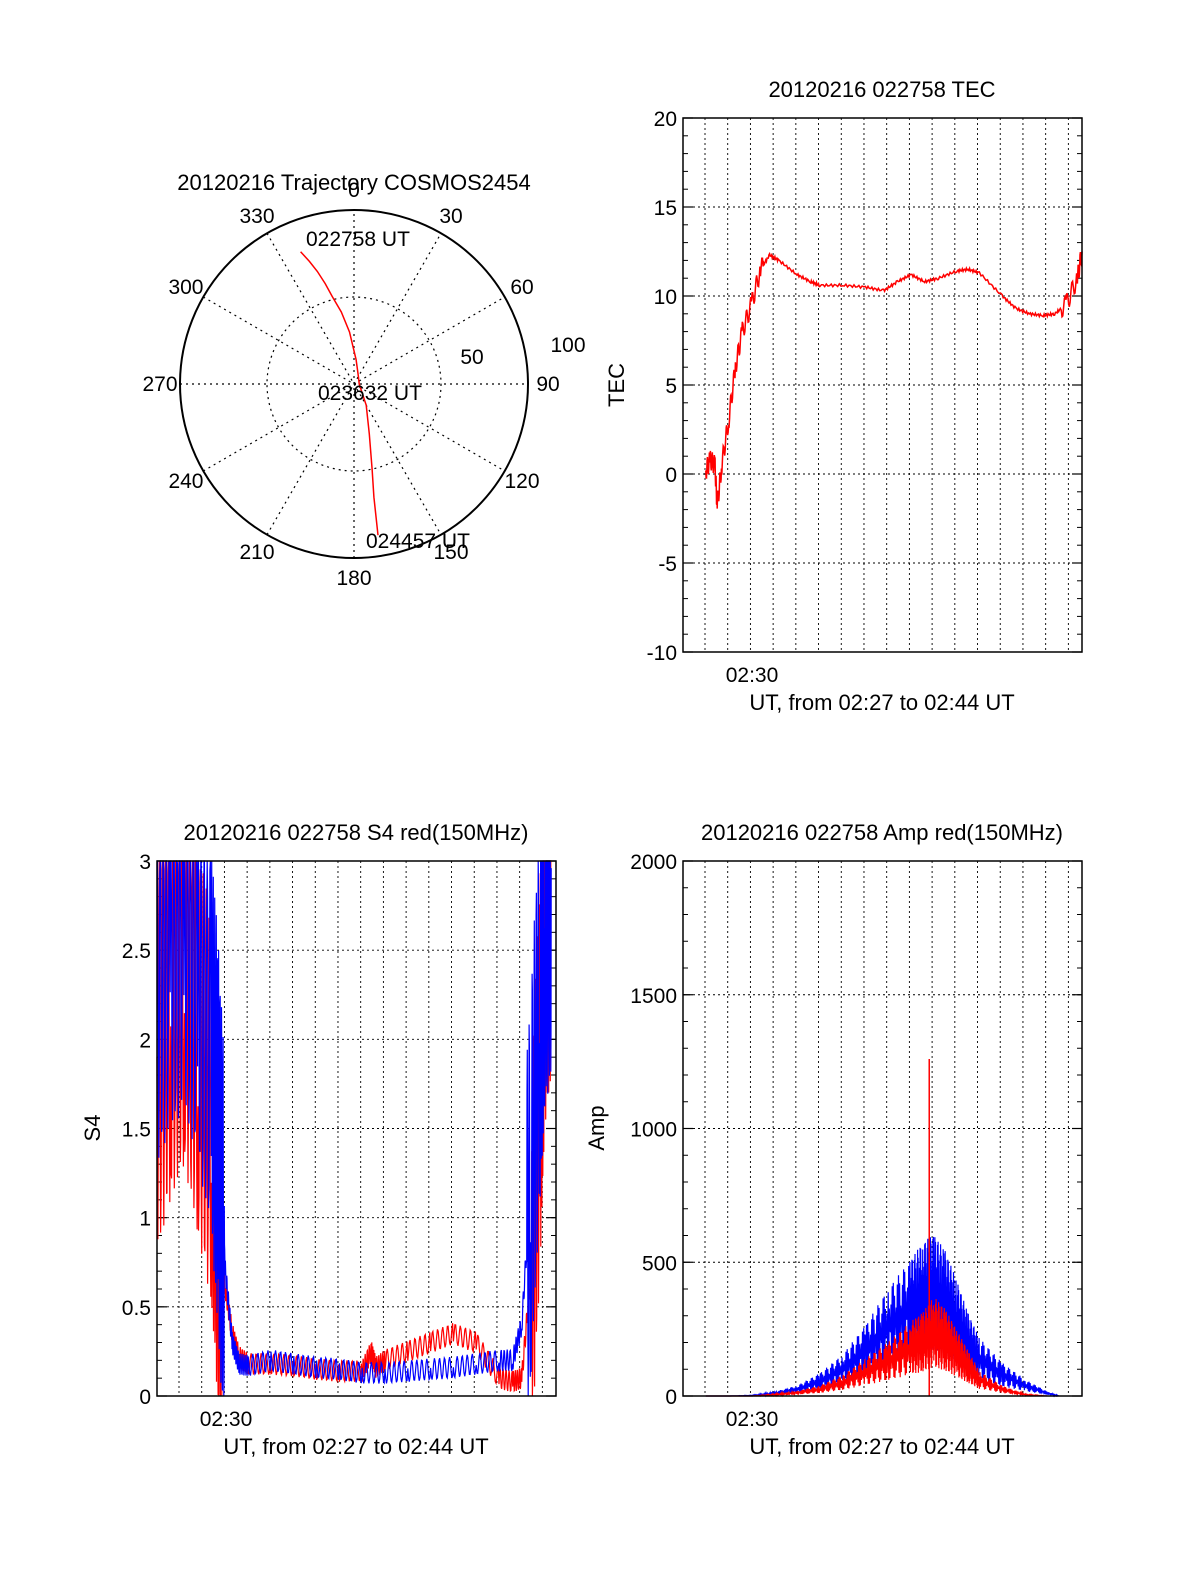 The height and width of the screenshot is (1580, 1200). What do you see at coordinates (653, 862) in the screenshot?
I see `amp-y-tick-label: 2000` at bounding box center [653, 862].